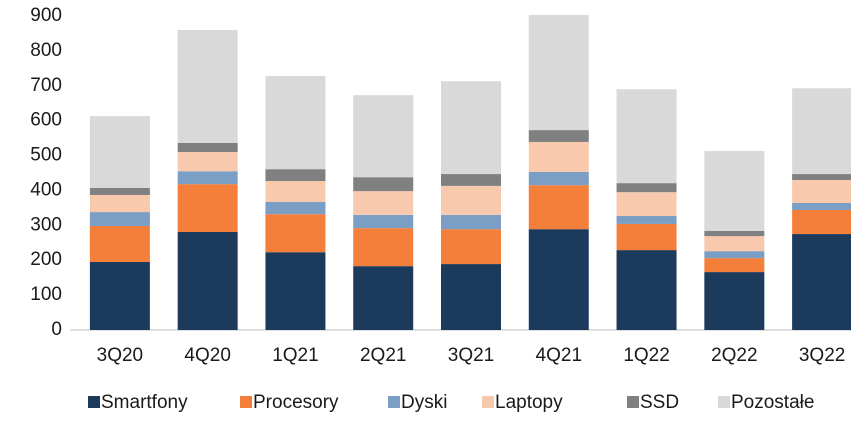 The width and height of the screenshot is (851, 421). Describe the element at coordinates (734, 355) in the screenshot. I see `x-tick-label: 2Q22` at that location.